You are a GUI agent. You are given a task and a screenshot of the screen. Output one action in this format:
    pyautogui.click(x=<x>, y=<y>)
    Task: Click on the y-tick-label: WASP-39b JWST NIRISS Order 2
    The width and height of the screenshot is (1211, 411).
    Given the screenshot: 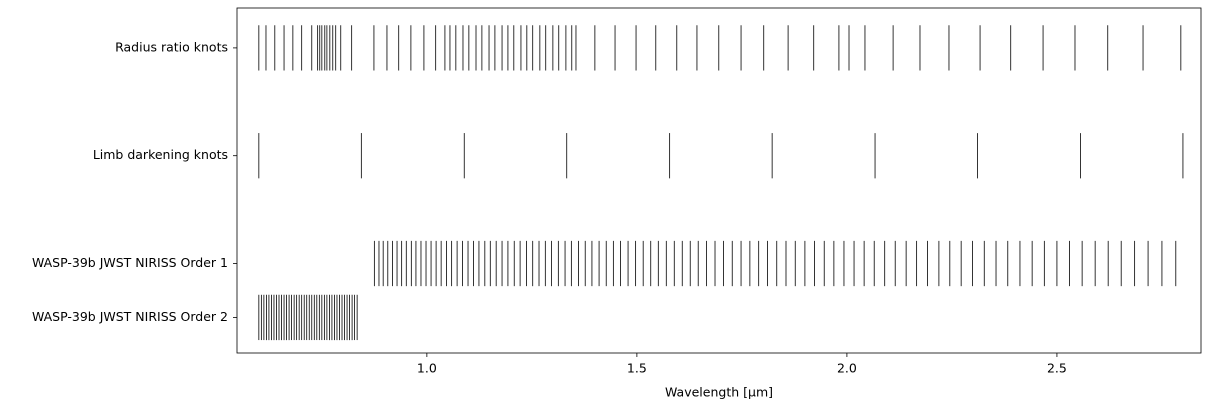 What is the action you would take?
    pyautogui.click(x=130, y=316)
    